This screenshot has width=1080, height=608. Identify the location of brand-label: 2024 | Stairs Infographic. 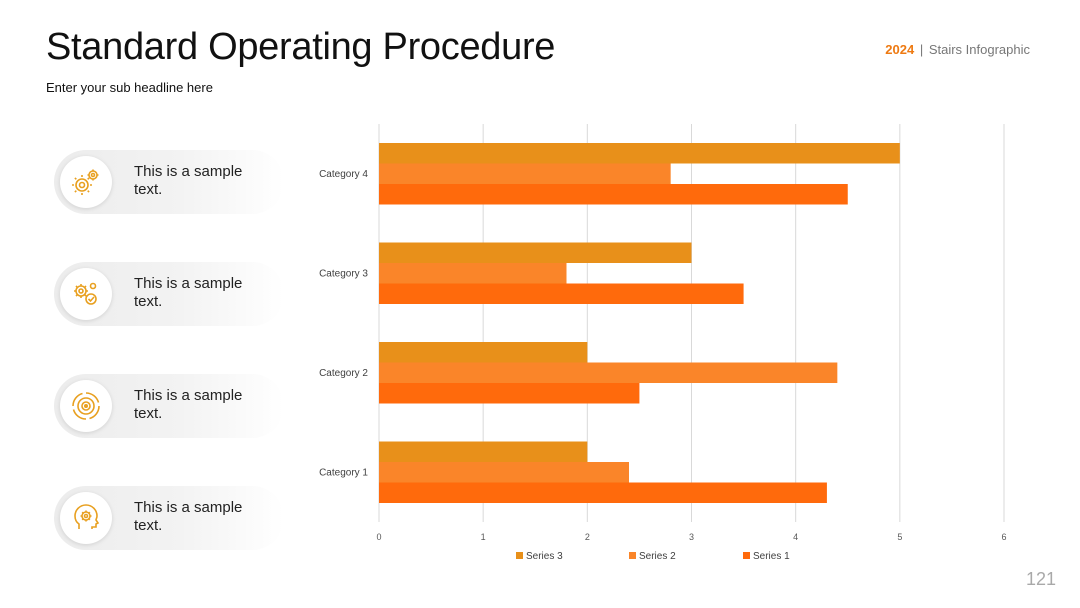
(957, 49).